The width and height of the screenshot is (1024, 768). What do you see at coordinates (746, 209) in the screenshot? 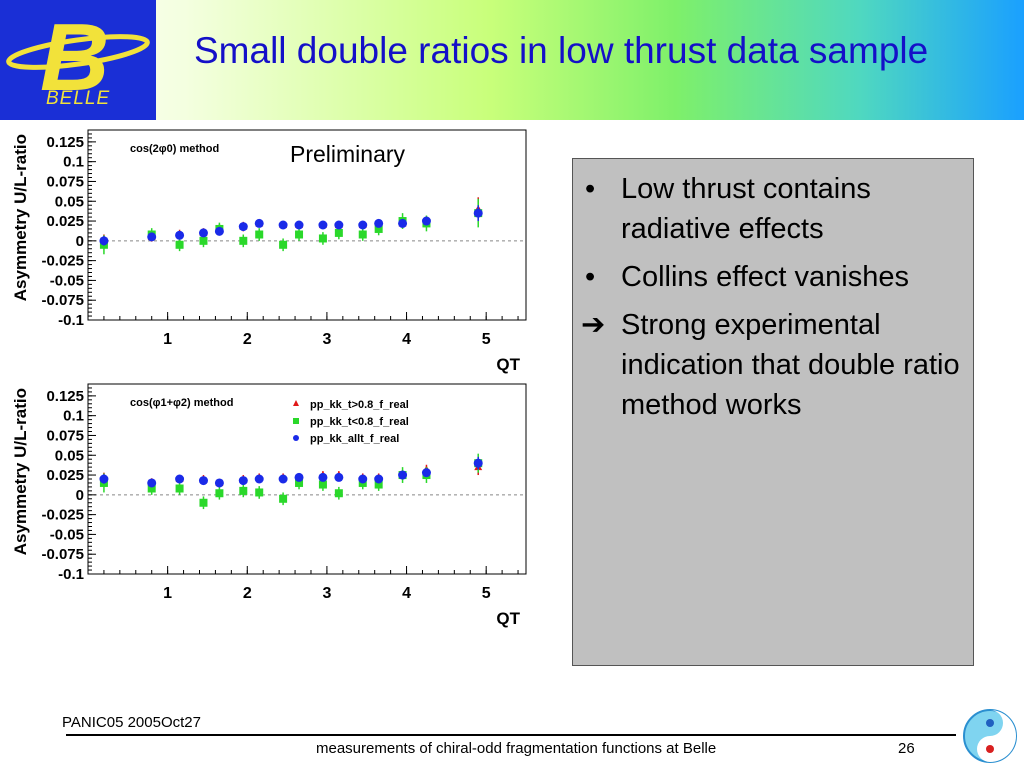
I see `bullet-text: Low thrust contains radiative effects` at bounding box center [746, 209].